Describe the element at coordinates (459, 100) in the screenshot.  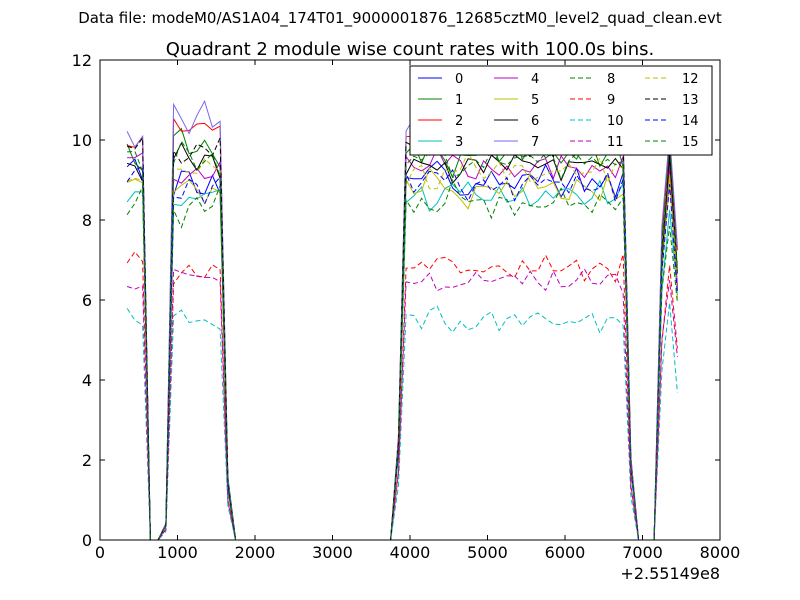
I see `legend-label-1: 1` at that location.